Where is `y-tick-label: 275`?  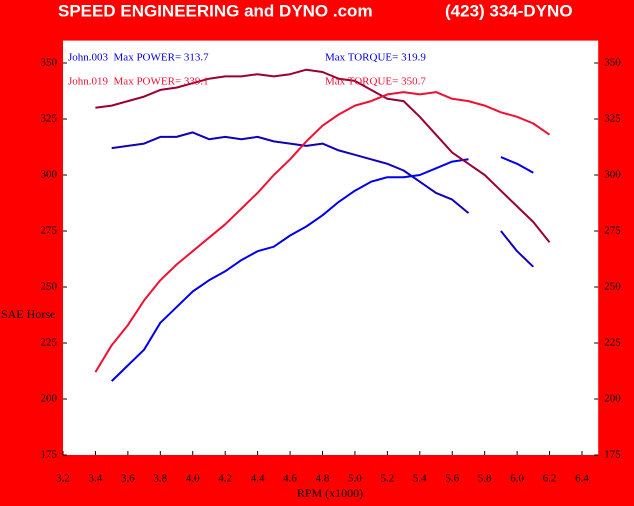
y-tick-label: 275 is located at coordinates (49, 231).